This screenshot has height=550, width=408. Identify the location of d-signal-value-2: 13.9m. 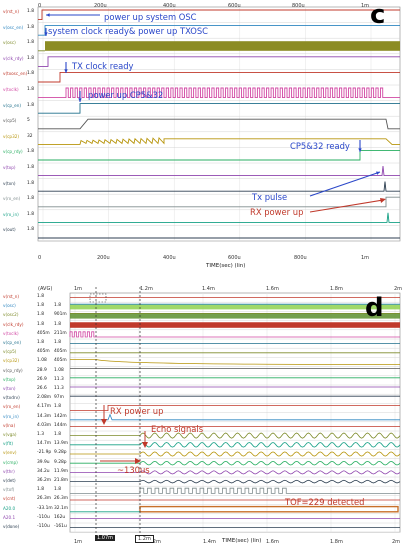
(61, 444).